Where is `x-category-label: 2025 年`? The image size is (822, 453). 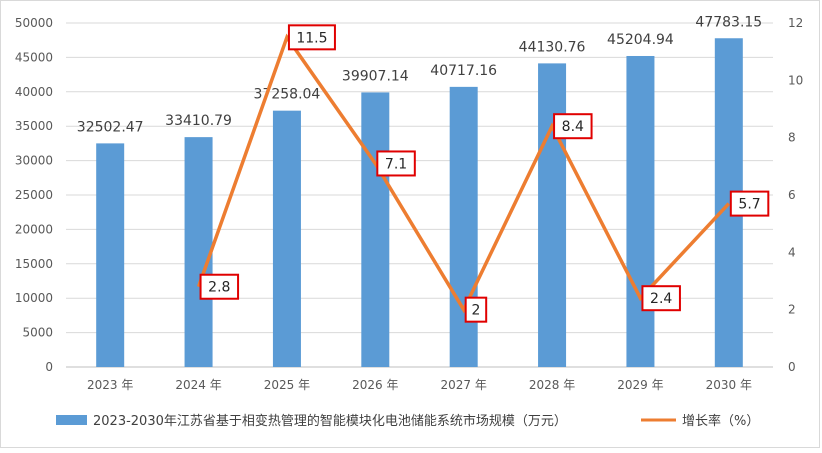
x-category-label: 2025 年 is located at coordinates (287, 385).